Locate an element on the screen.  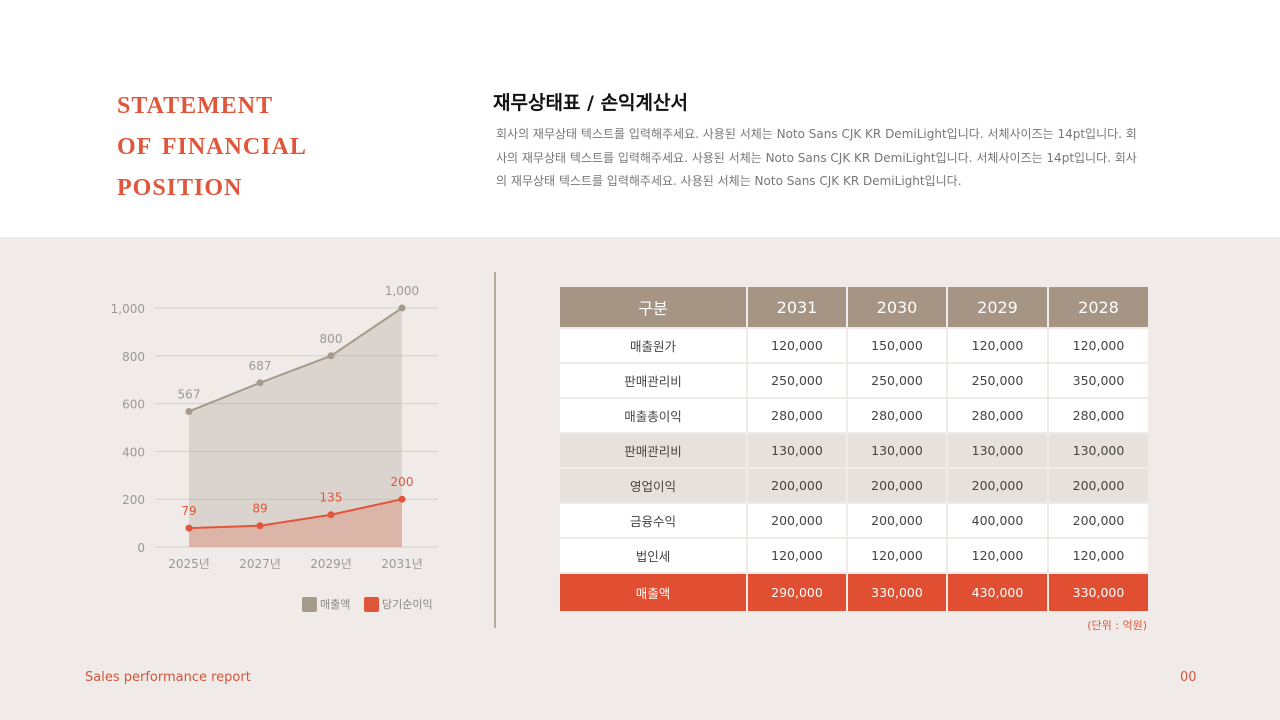
table-cell: 400,000 is located at coordinates (997, 520).